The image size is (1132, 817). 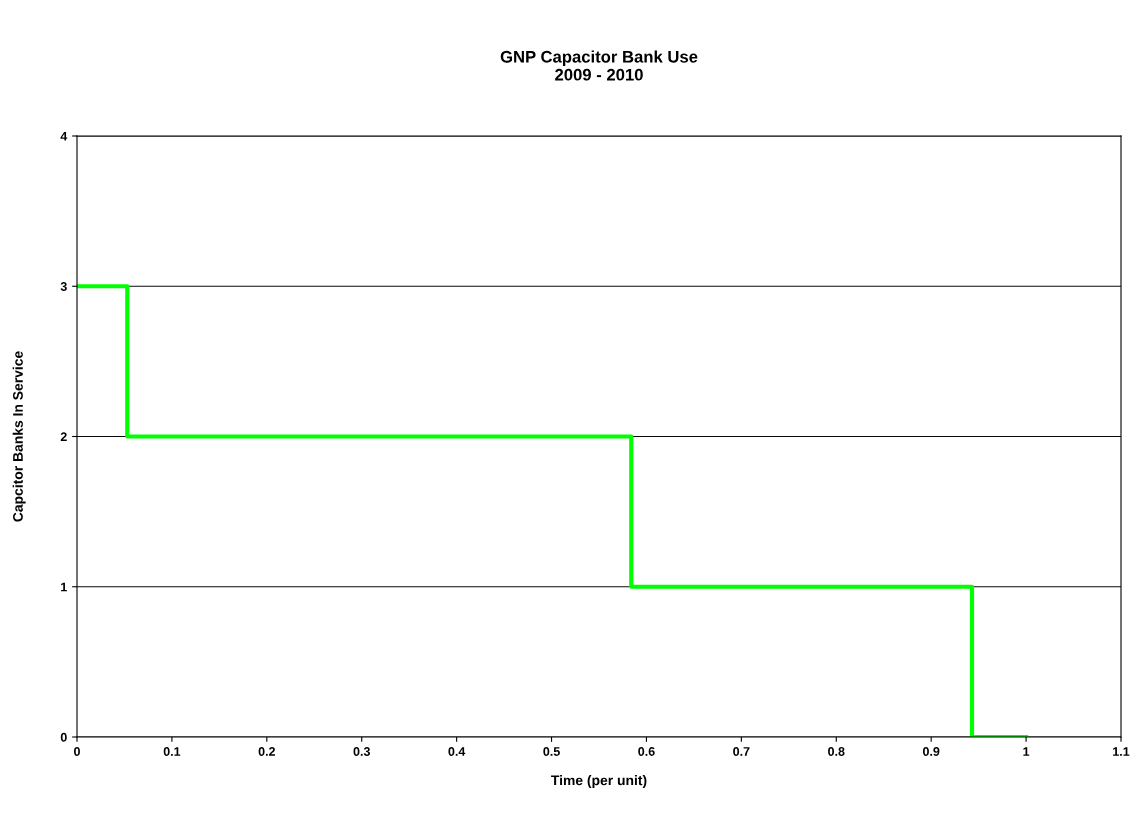 What do you see at coordinates (64, 587) in the screenshot?
I see `y-tick-label: 1` at bounding box center [64, 587].